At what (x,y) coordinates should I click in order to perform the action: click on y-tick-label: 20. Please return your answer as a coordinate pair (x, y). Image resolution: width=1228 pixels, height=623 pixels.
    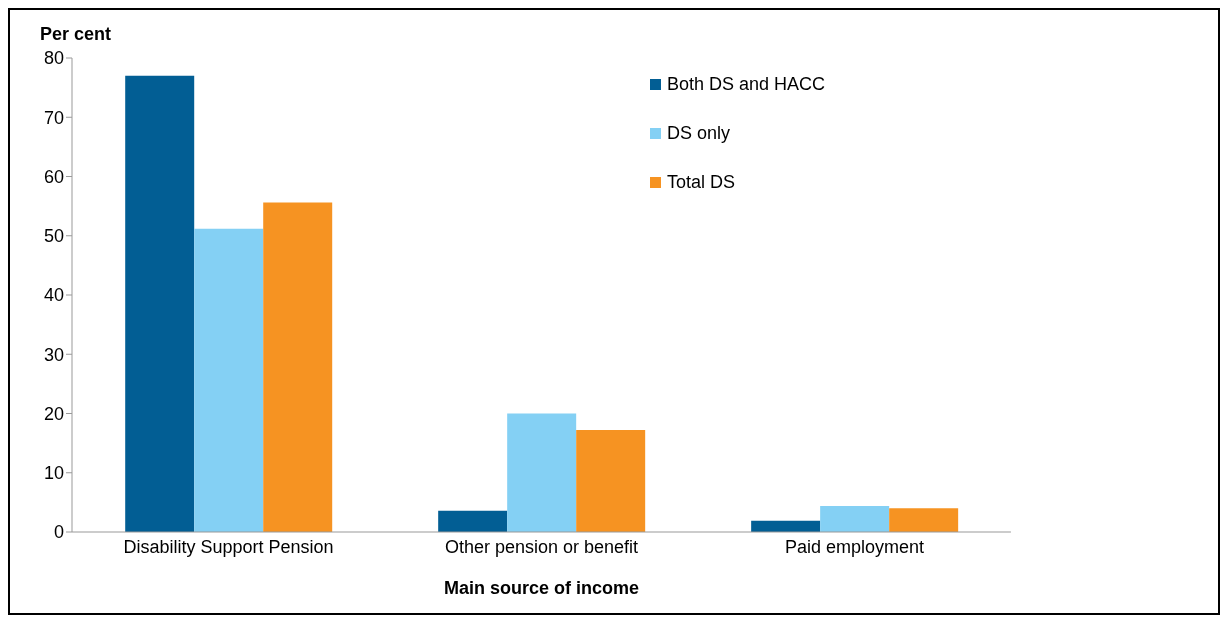
    Looking at the image, I should click on (53, 413).